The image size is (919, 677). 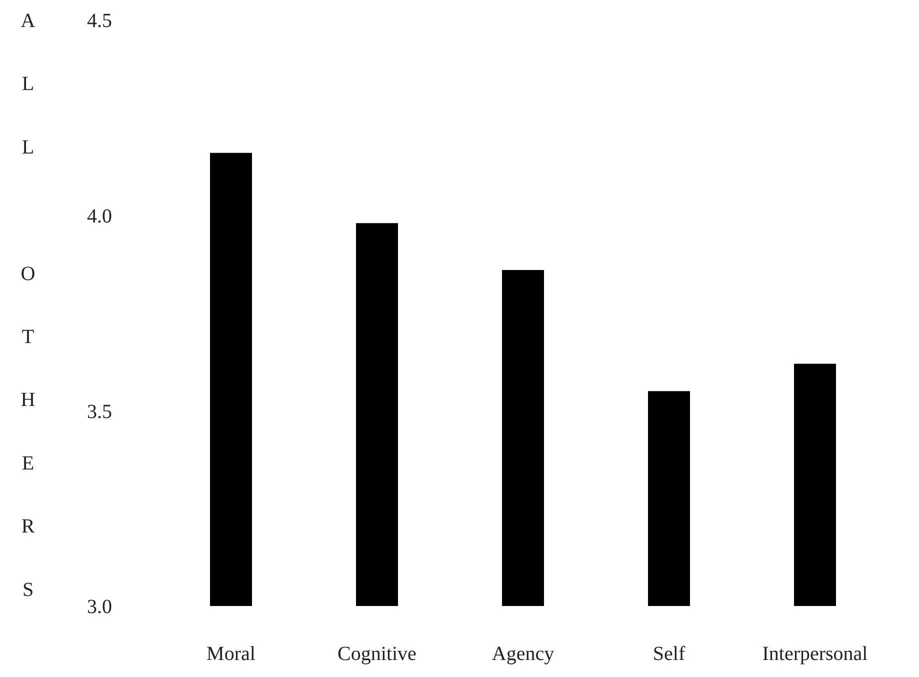 What do you see at coordinates (523, 654) in the screenshot?
I see `x-tick-label: Agency` at bounding box center [523, 654].